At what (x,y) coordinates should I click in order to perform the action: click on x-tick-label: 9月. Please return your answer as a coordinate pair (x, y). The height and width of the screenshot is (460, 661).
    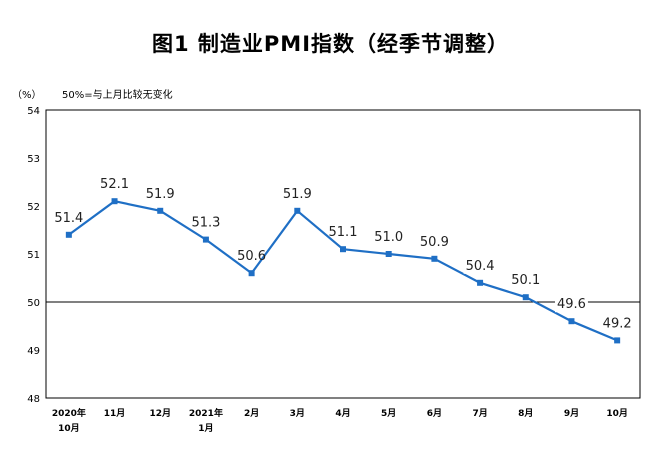
    Looking at the image, I should click on (571, 413).